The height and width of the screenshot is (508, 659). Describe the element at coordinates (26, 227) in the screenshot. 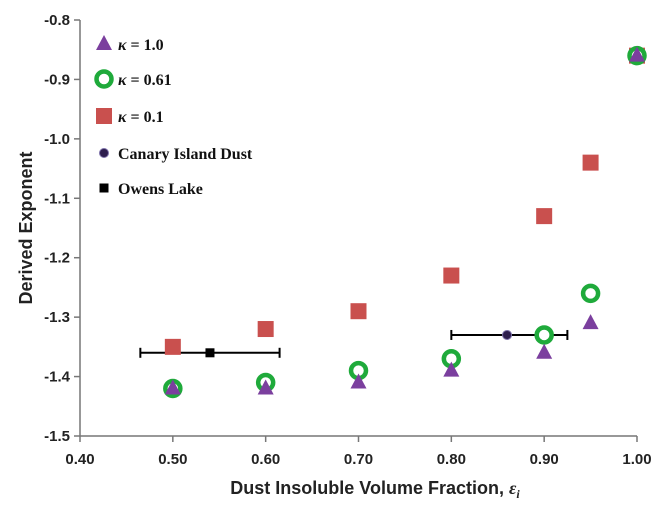

I see `y-axis-title: Derived Exponent` at that location.